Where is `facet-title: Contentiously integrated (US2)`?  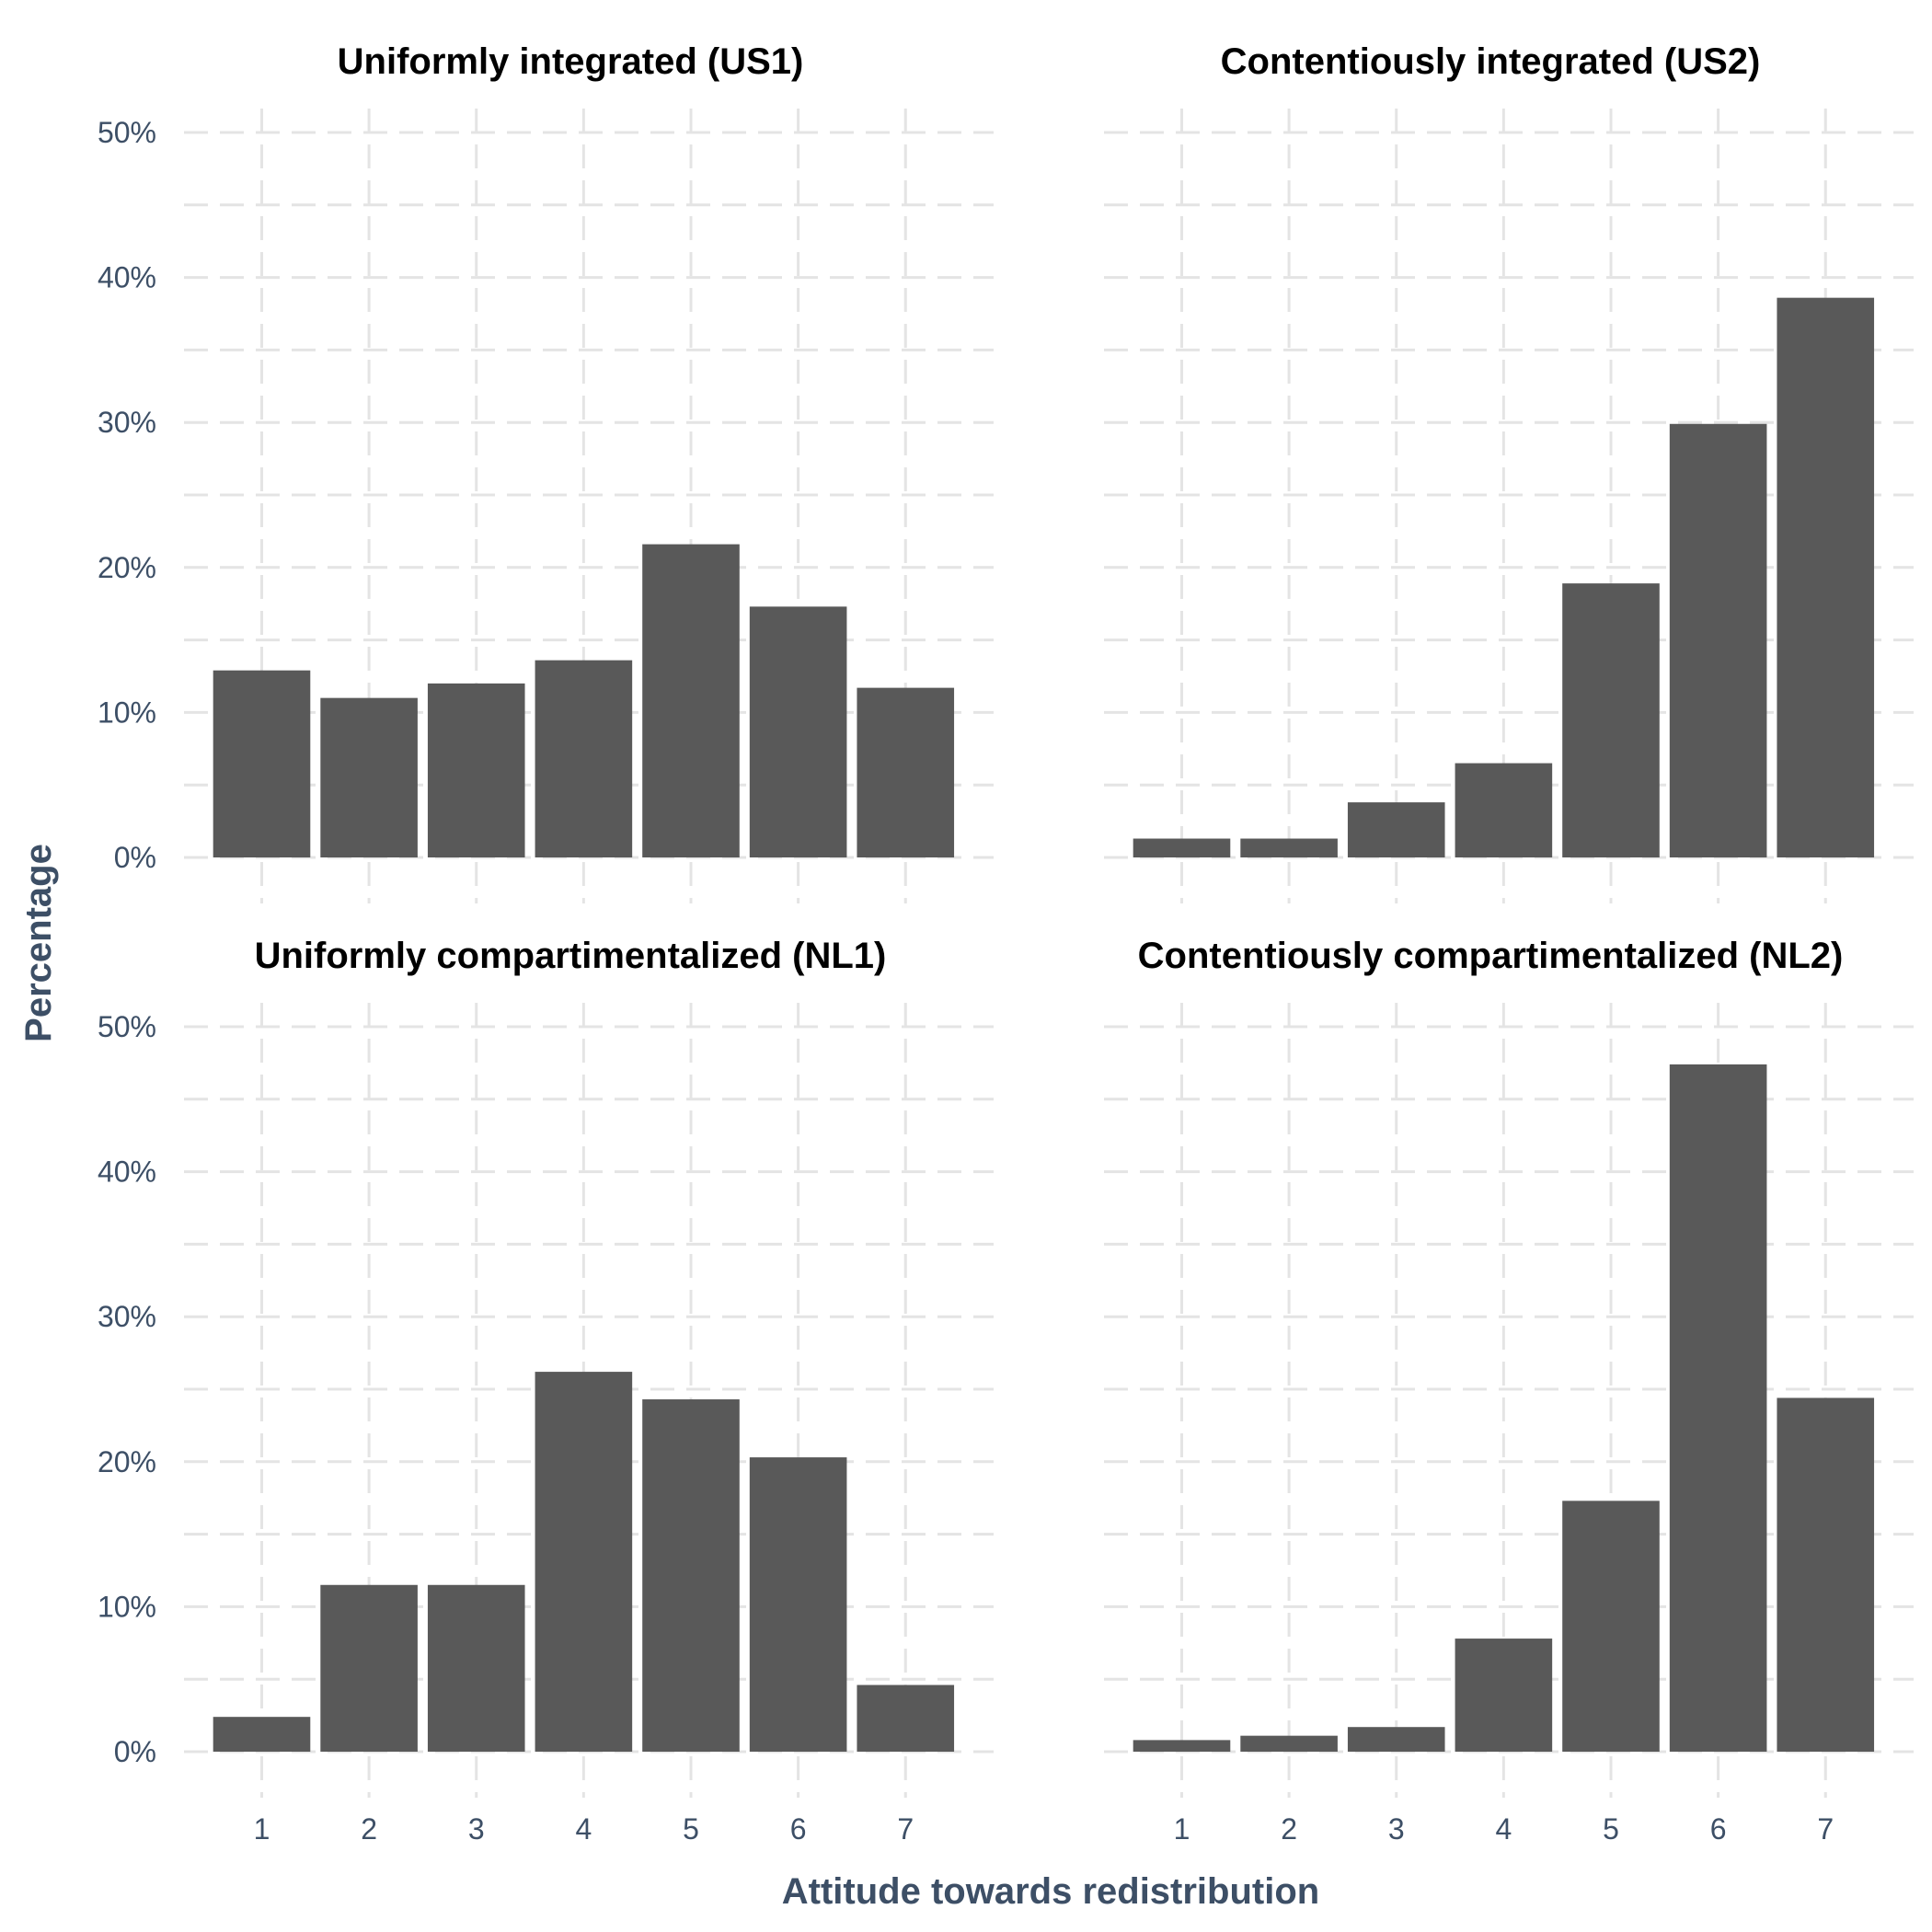
facet-title: Contentiously integrated (US2) is located at coordinates (1491, 61).